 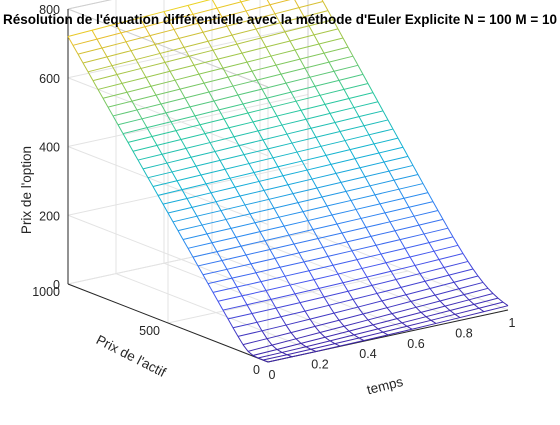 What do you see at coordinates (319, 365) in the screenshot?
I see `x-tick-label: 0.2` at bounding box center [319, 365].